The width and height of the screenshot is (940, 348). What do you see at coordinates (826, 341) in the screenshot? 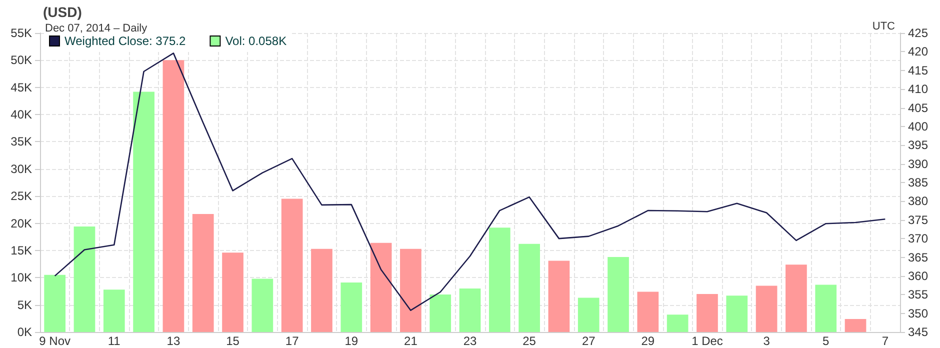
I see `x-tick-label: 5` at bounding box center [826, 341].